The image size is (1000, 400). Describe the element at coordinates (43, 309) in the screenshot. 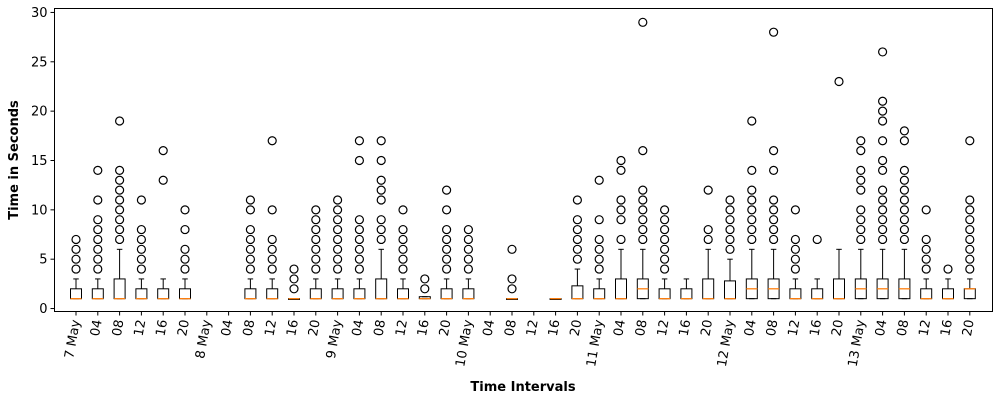

I see `y-tick-label: 0` at that location.